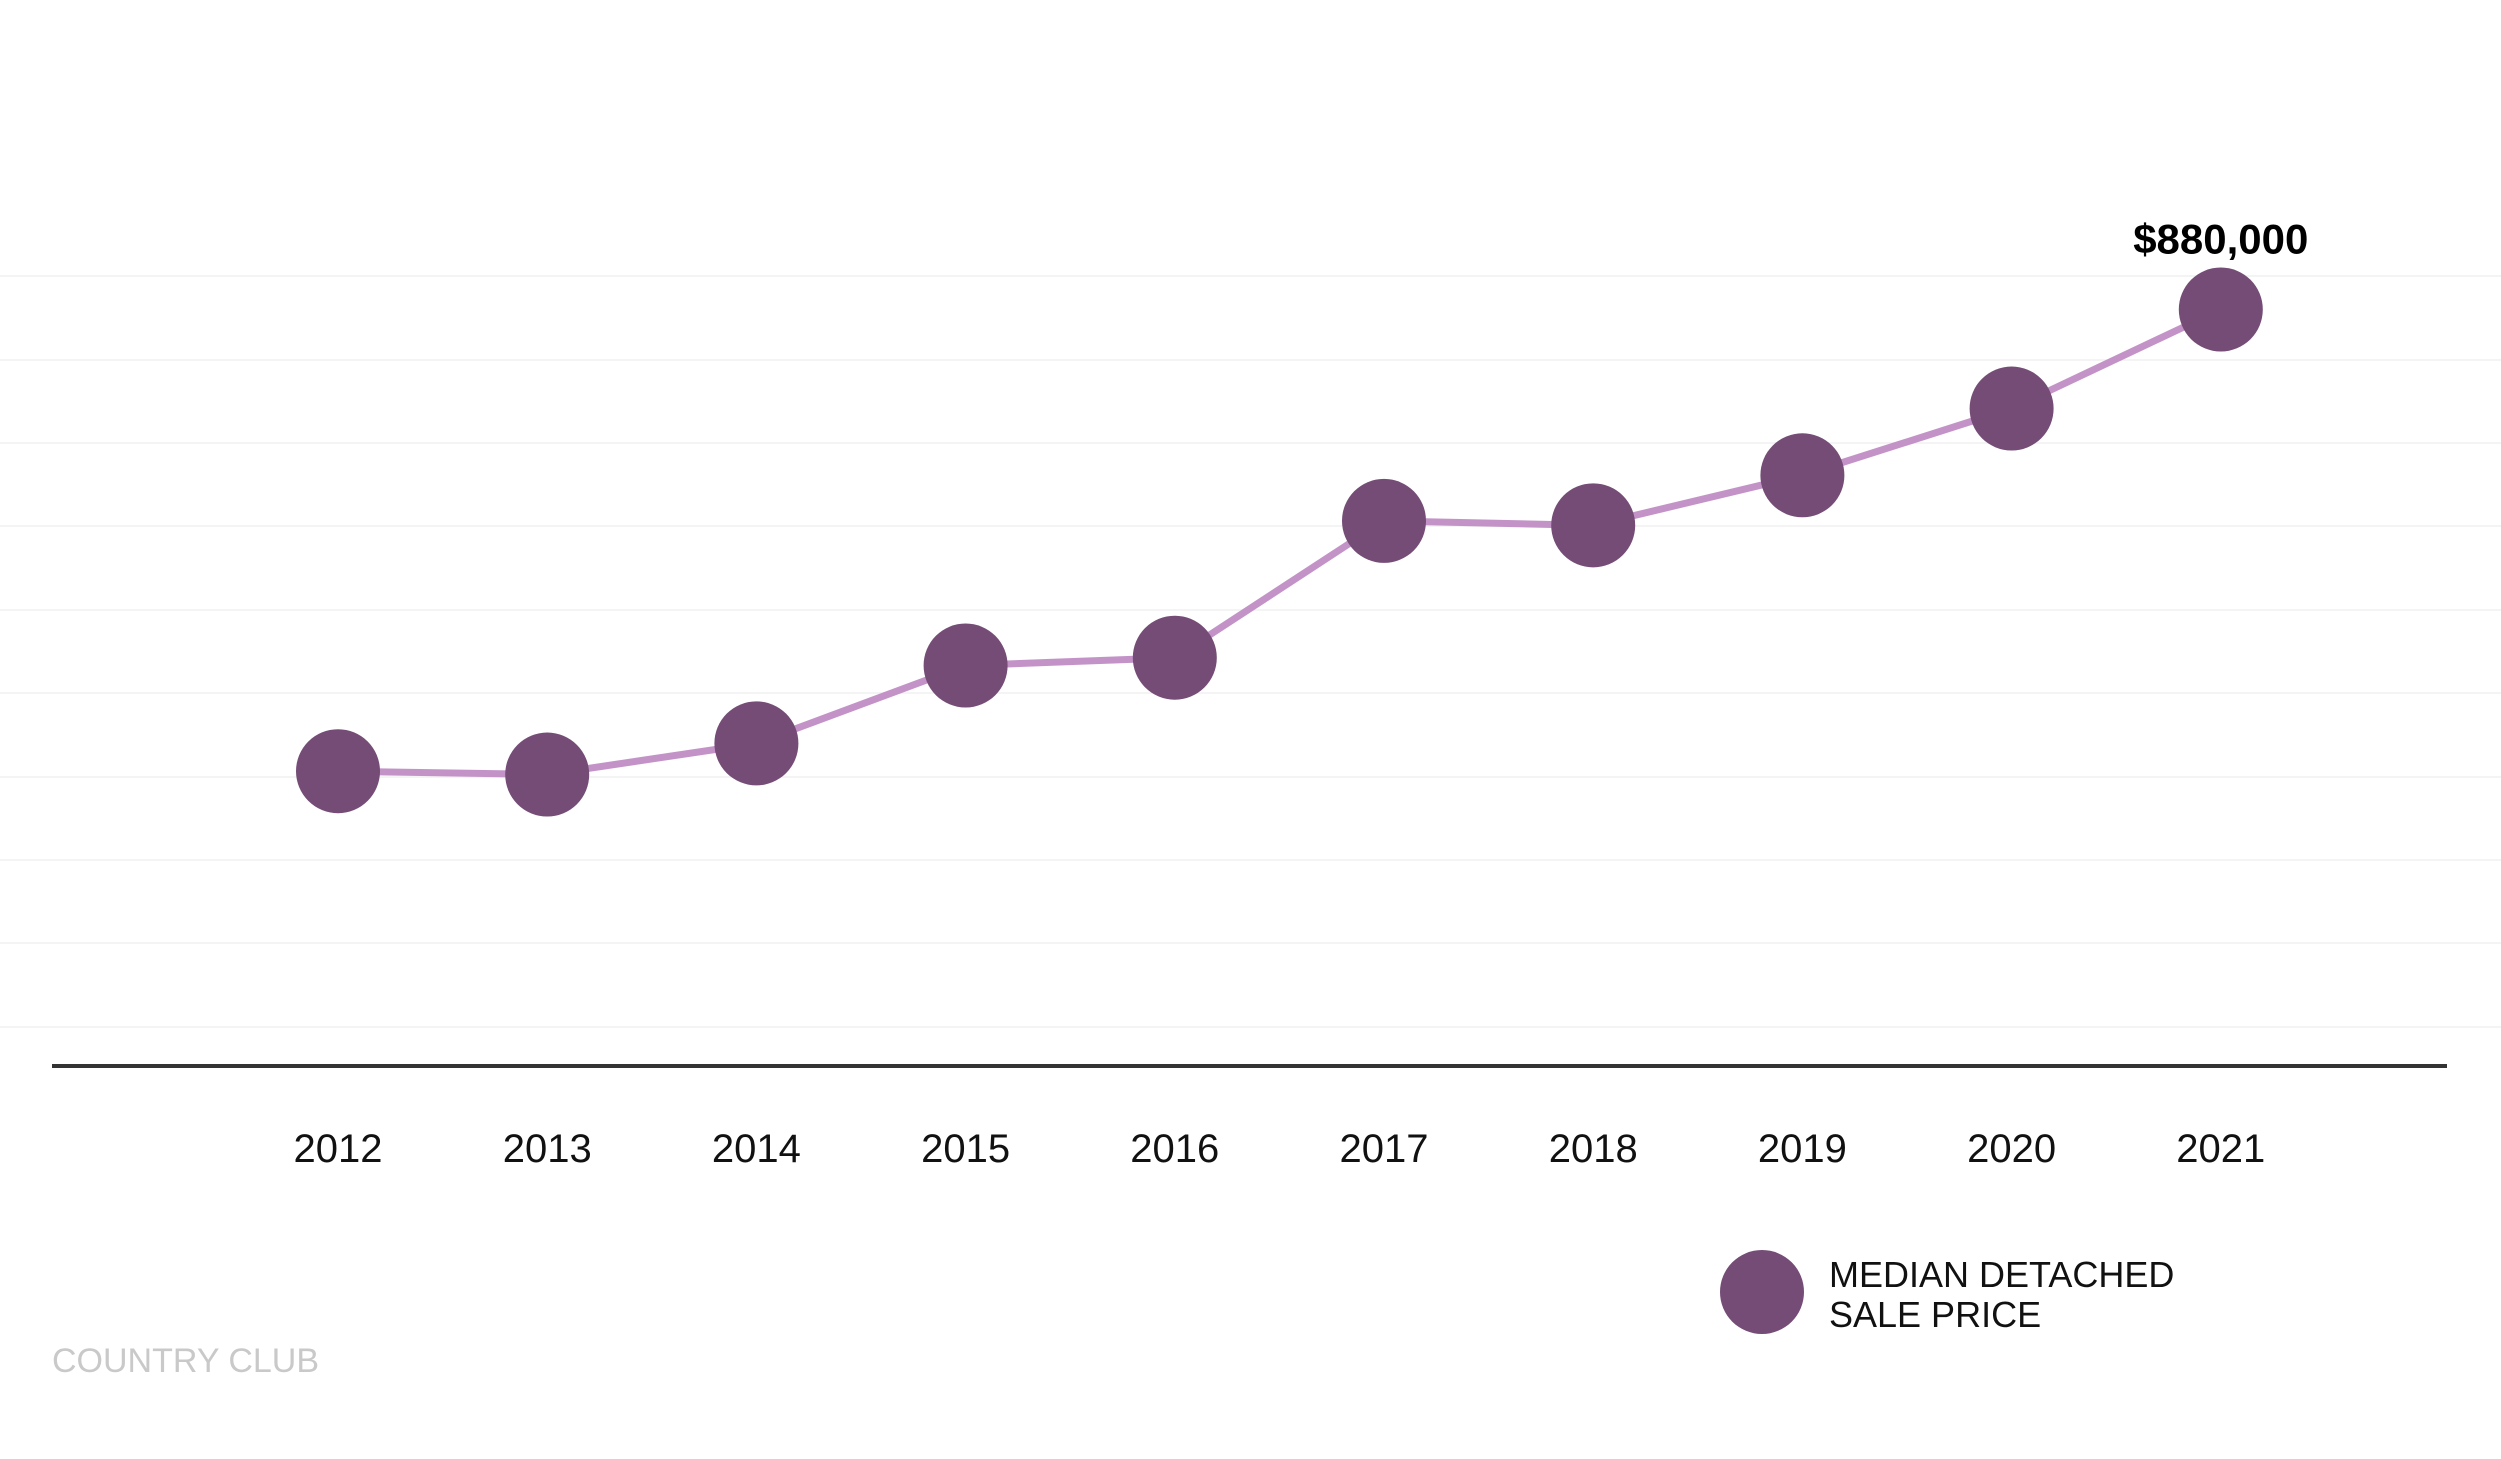 The height and width of the screenshot is (1459, 2501). What do you see at coordinates (2011, 1149) in the screenshot?
I see `x-tick-label-2020: 2020` at bounding box center [2011, 1149].